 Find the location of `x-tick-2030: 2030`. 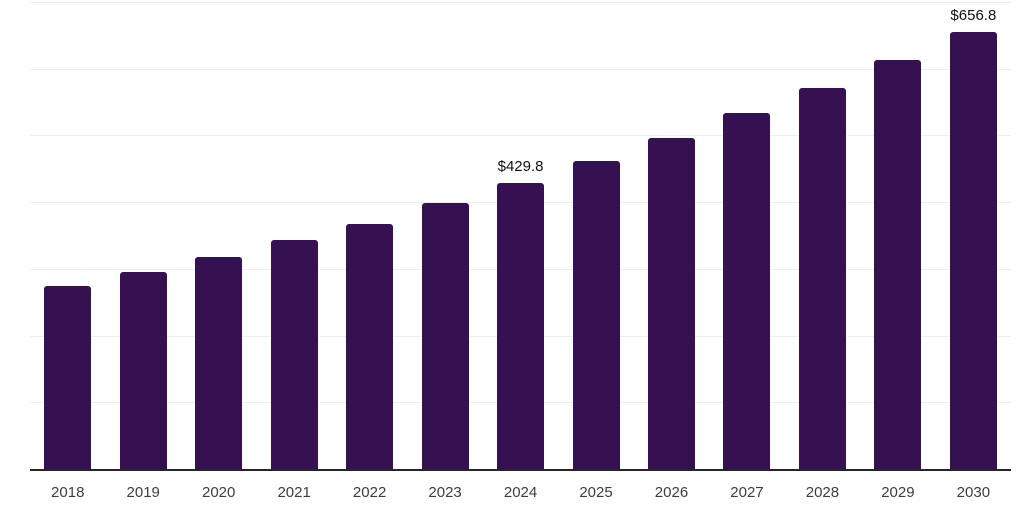

x-tick-2030: 2030 is located at coordinates (973, 492).